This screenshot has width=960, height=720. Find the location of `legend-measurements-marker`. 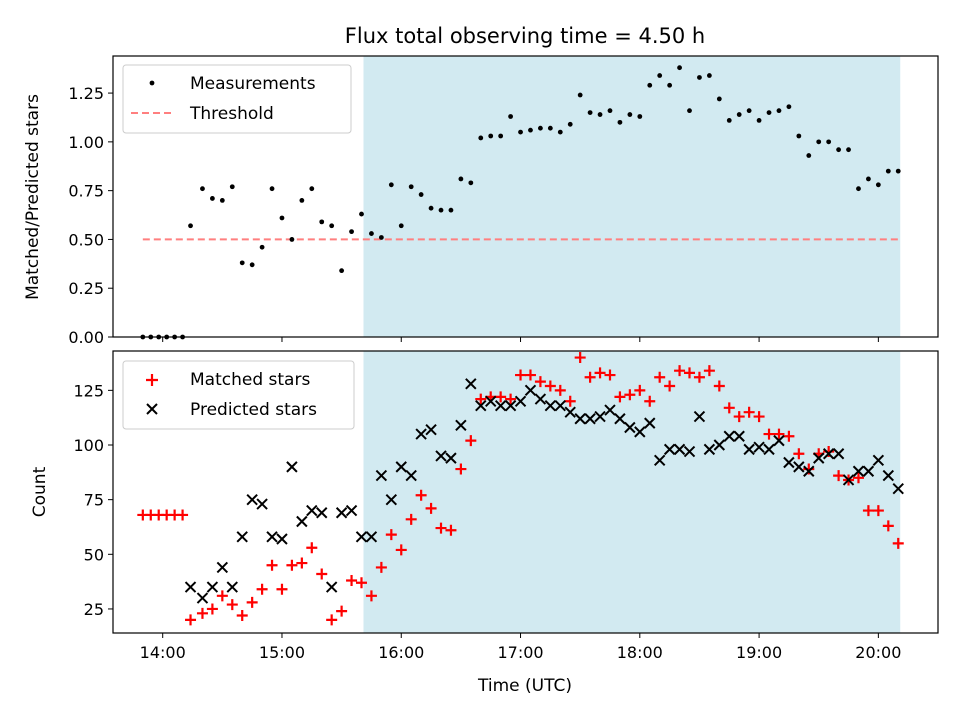

legend-measurements-marker is located at coordinates (152, 83).